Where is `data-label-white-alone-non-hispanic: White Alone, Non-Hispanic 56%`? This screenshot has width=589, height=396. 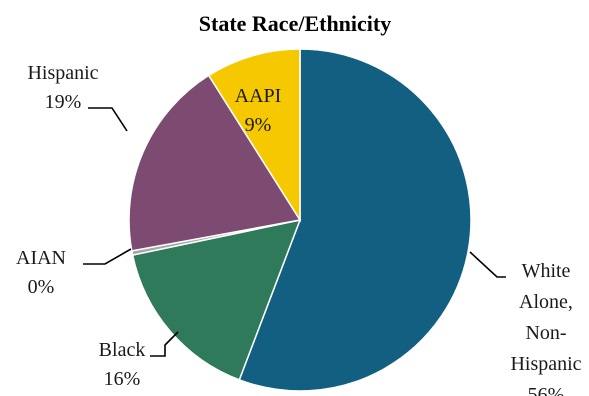 data-label-white-alone-non-hispanic: White Alone, Non-Hispanic 56% is located at coordinates (545, 328).